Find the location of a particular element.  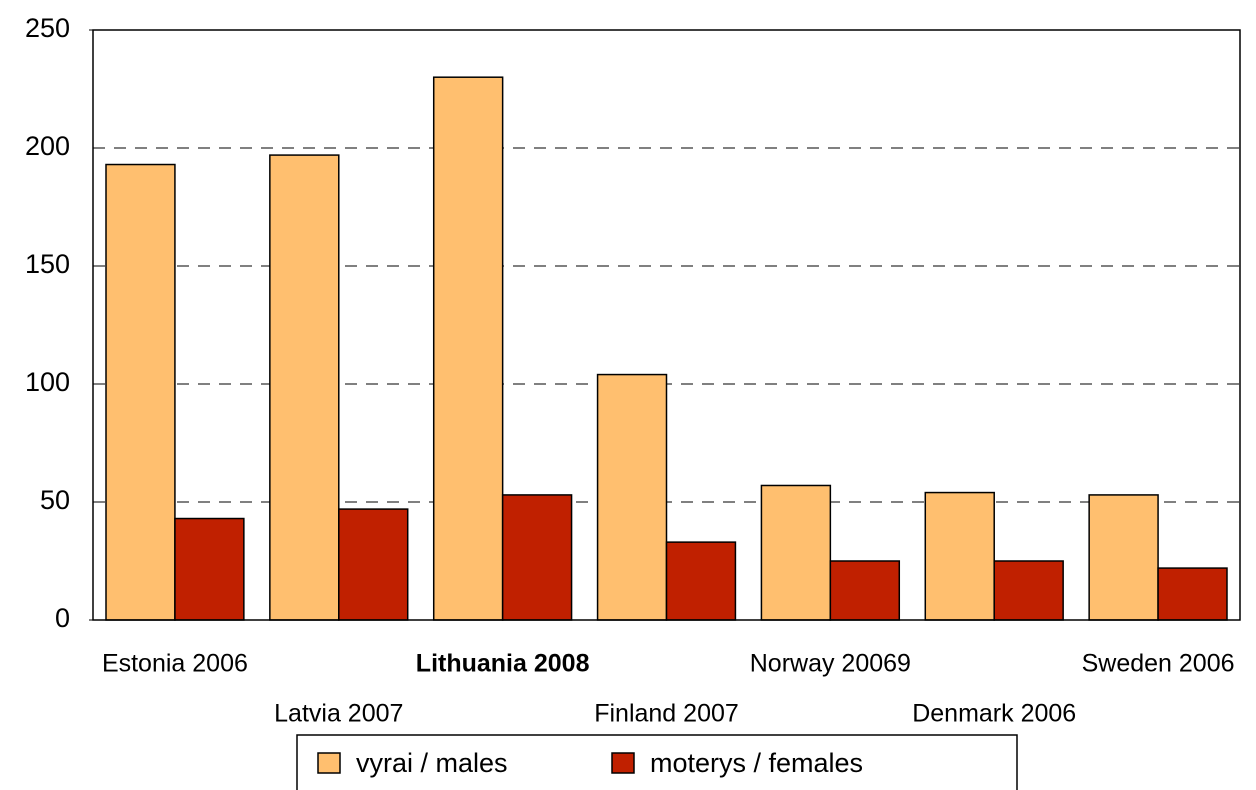

legend-label: vyrai / males is located at coordinates (432, 763).